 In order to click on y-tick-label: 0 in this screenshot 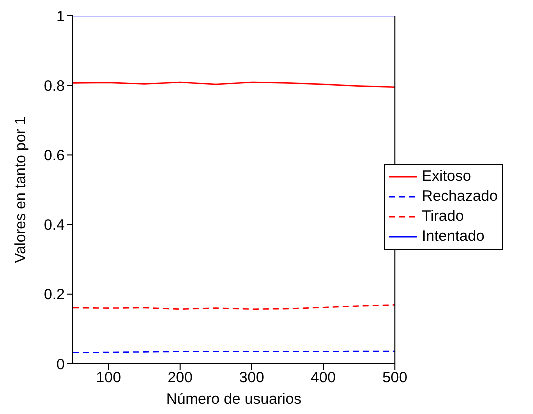, I will do `click(60, 365)`.